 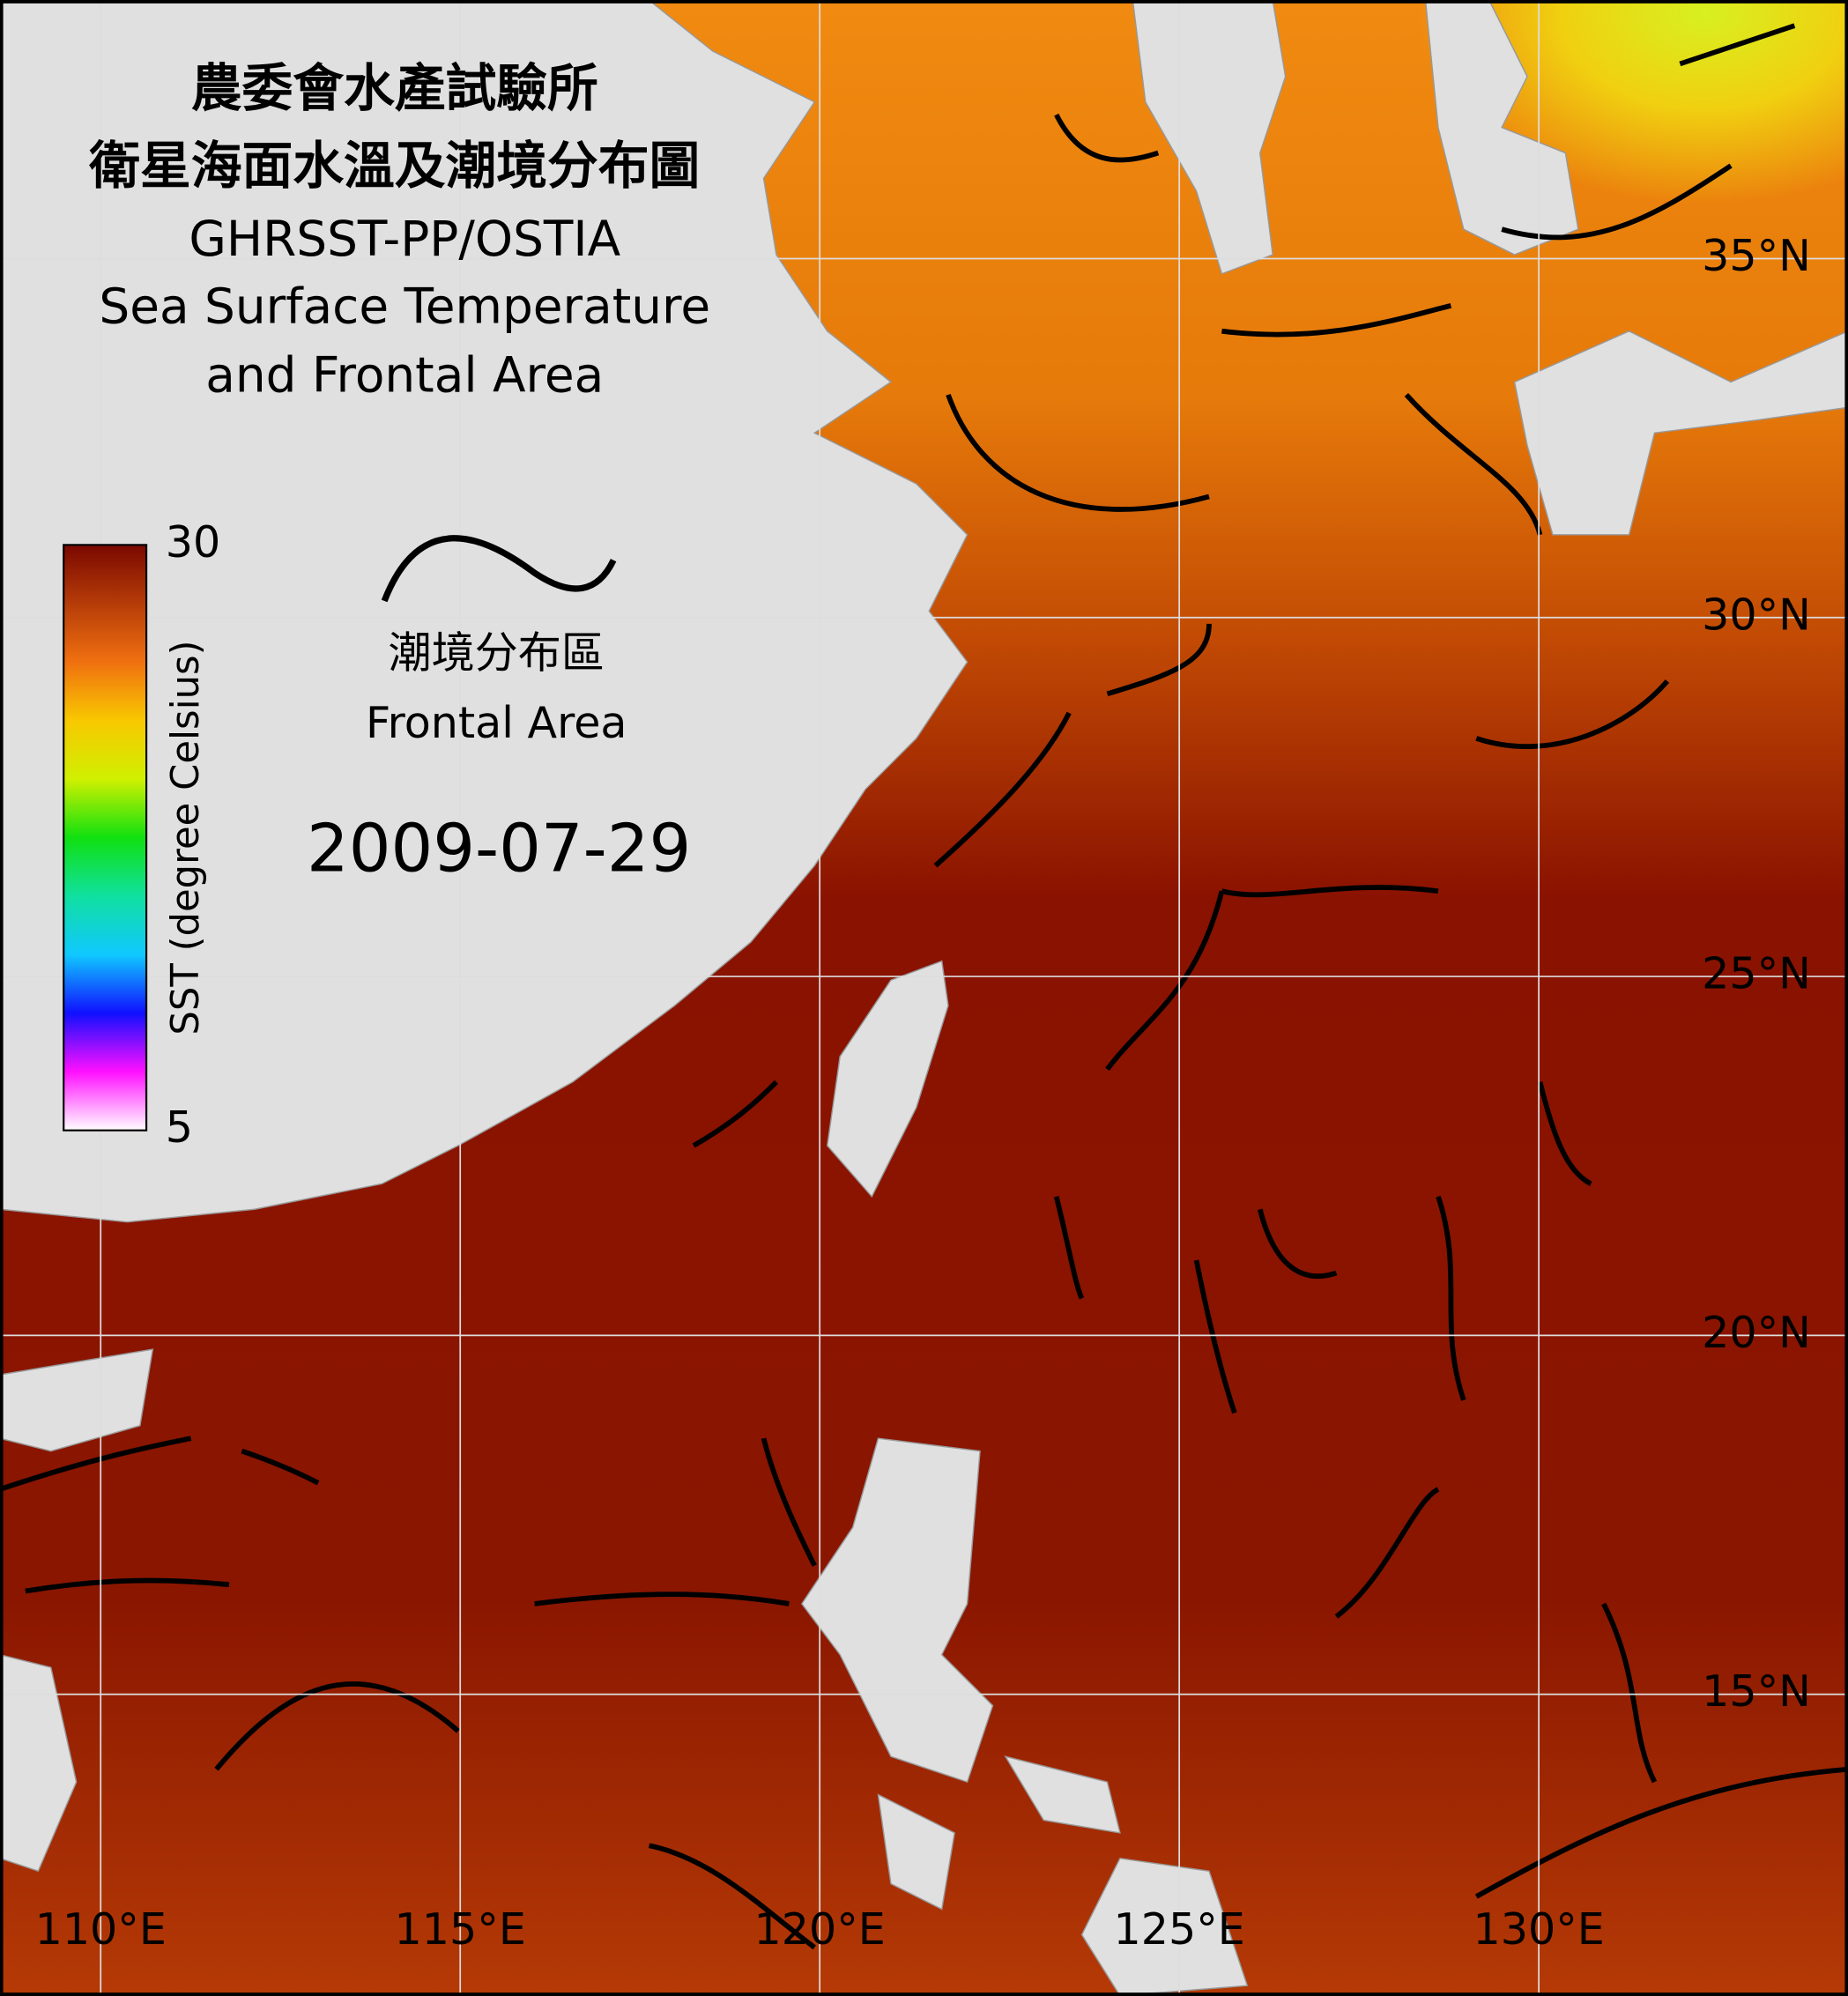 I want to click on lon-label: 110°E, so click(x=101, y=1929).